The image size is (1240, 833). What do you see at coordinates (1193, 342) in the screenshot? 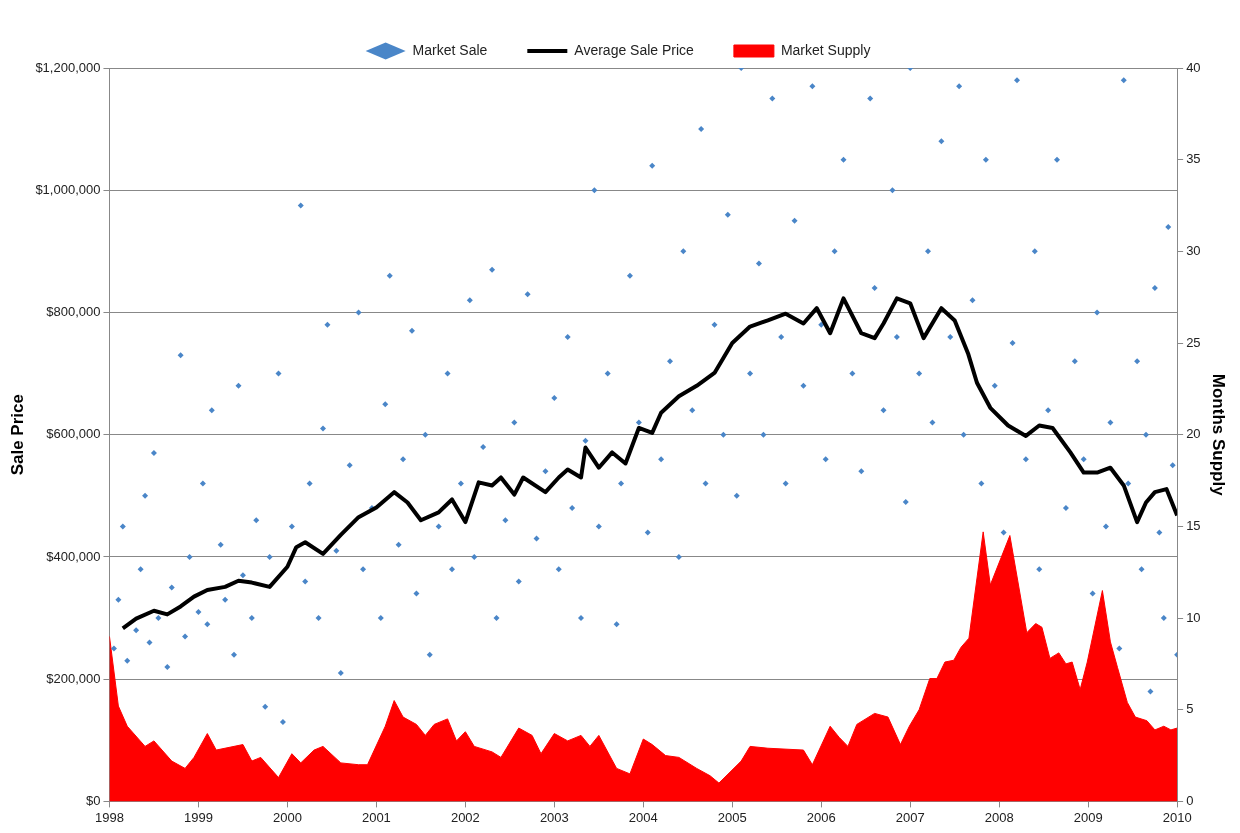
I see `y2-tick-label: 25` at bounding box center [1193, 342].